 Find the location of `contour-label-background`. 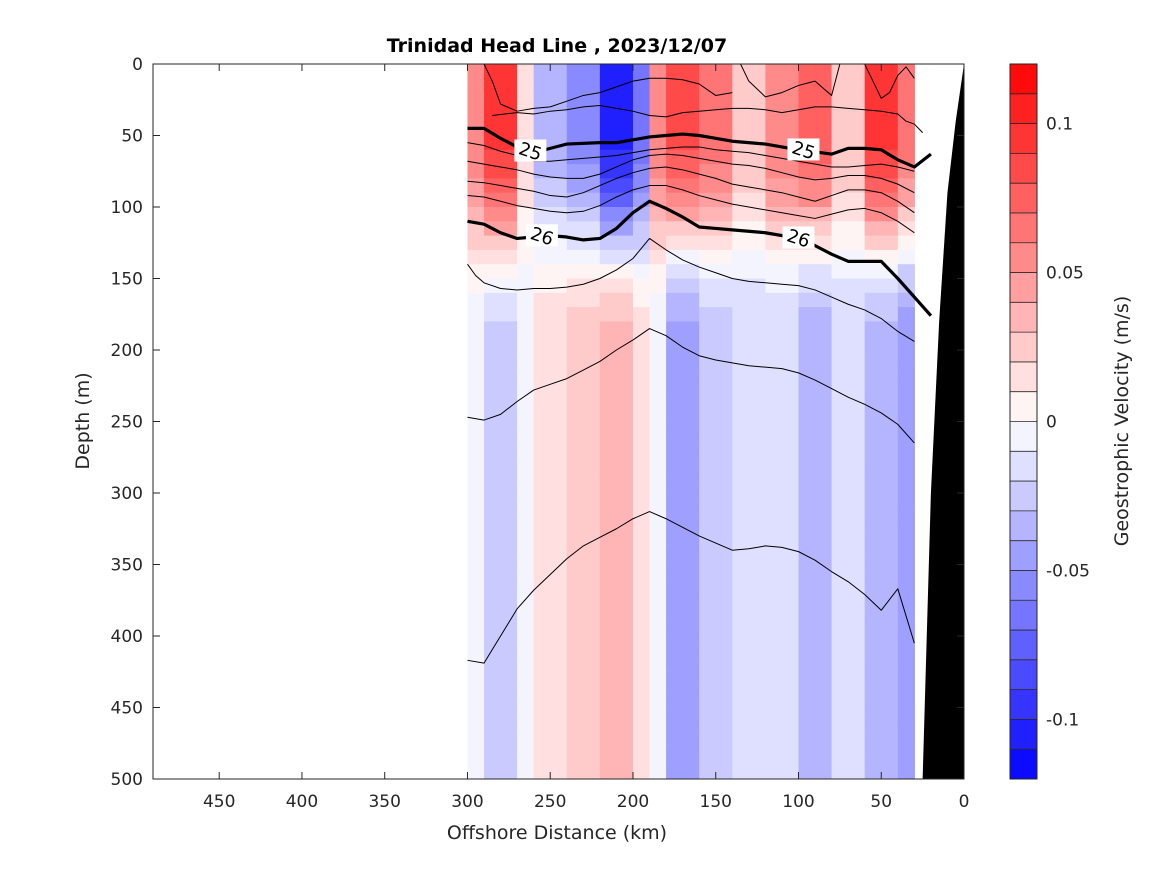

contour-label-background is located at coordinates (541, 235).